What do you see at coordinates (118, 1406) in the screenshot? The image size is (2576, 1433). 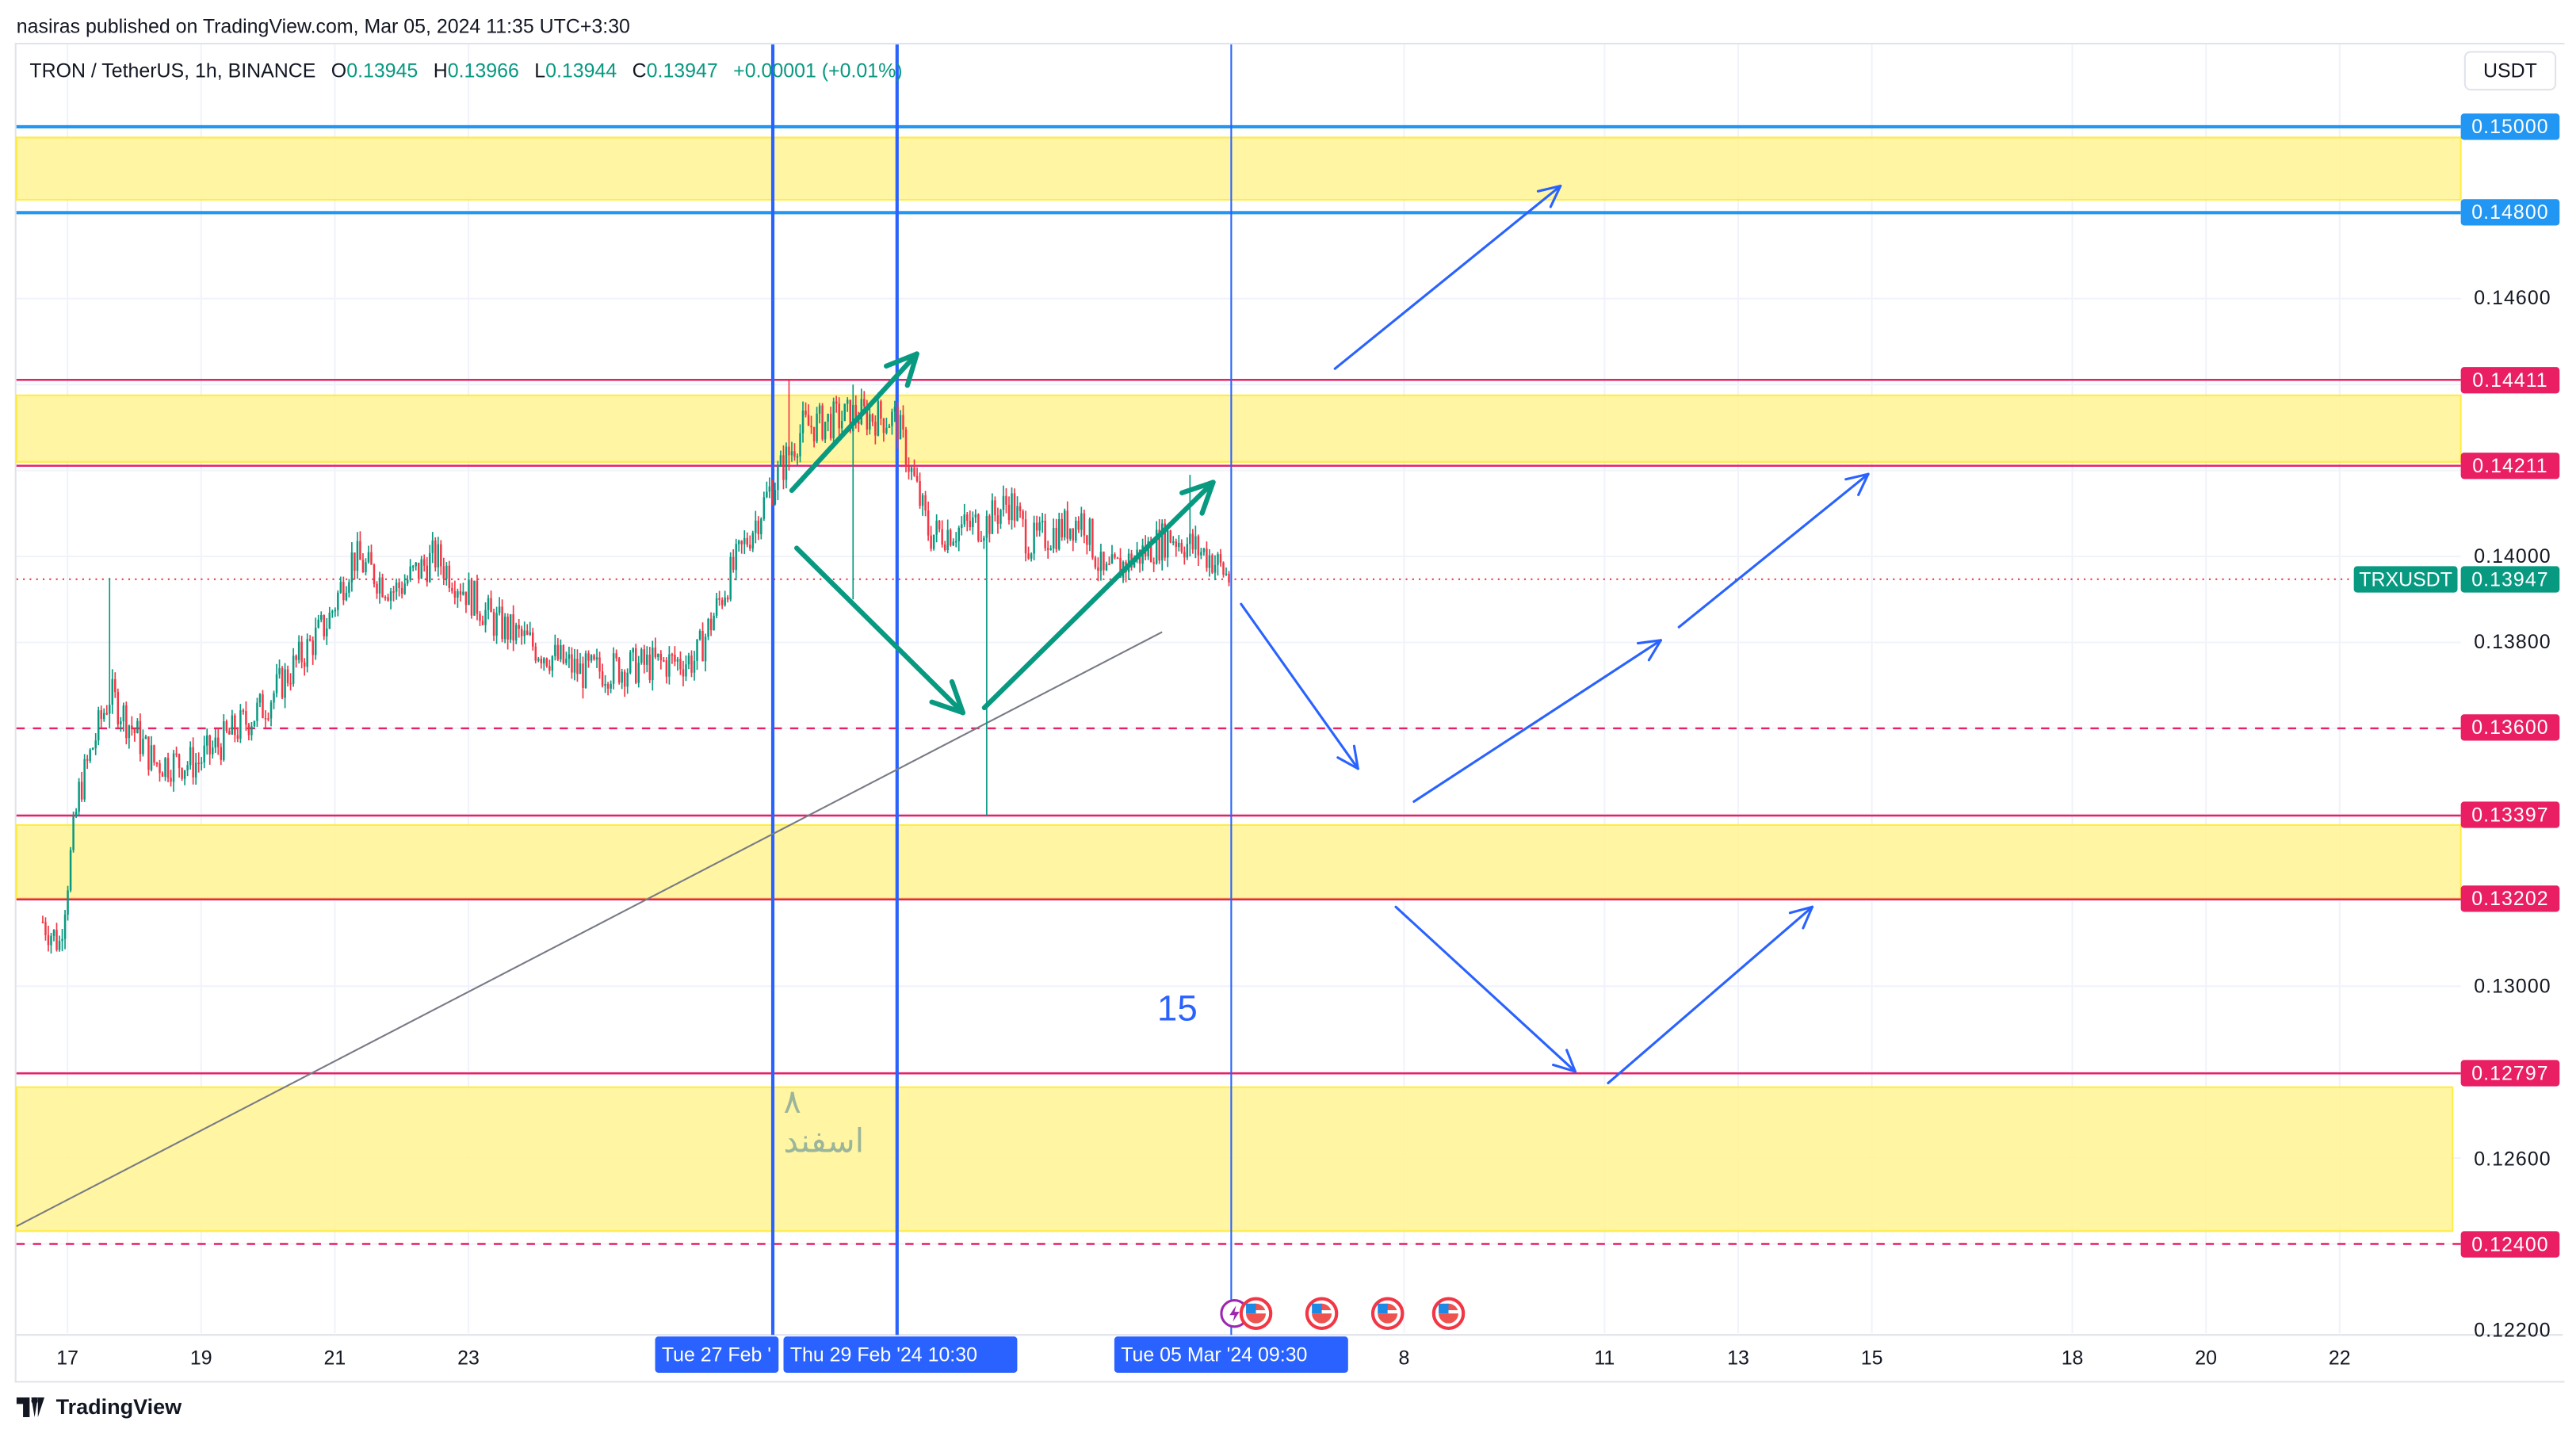 I see `brand-name: TradingView` at bounding box center [118, 1406].